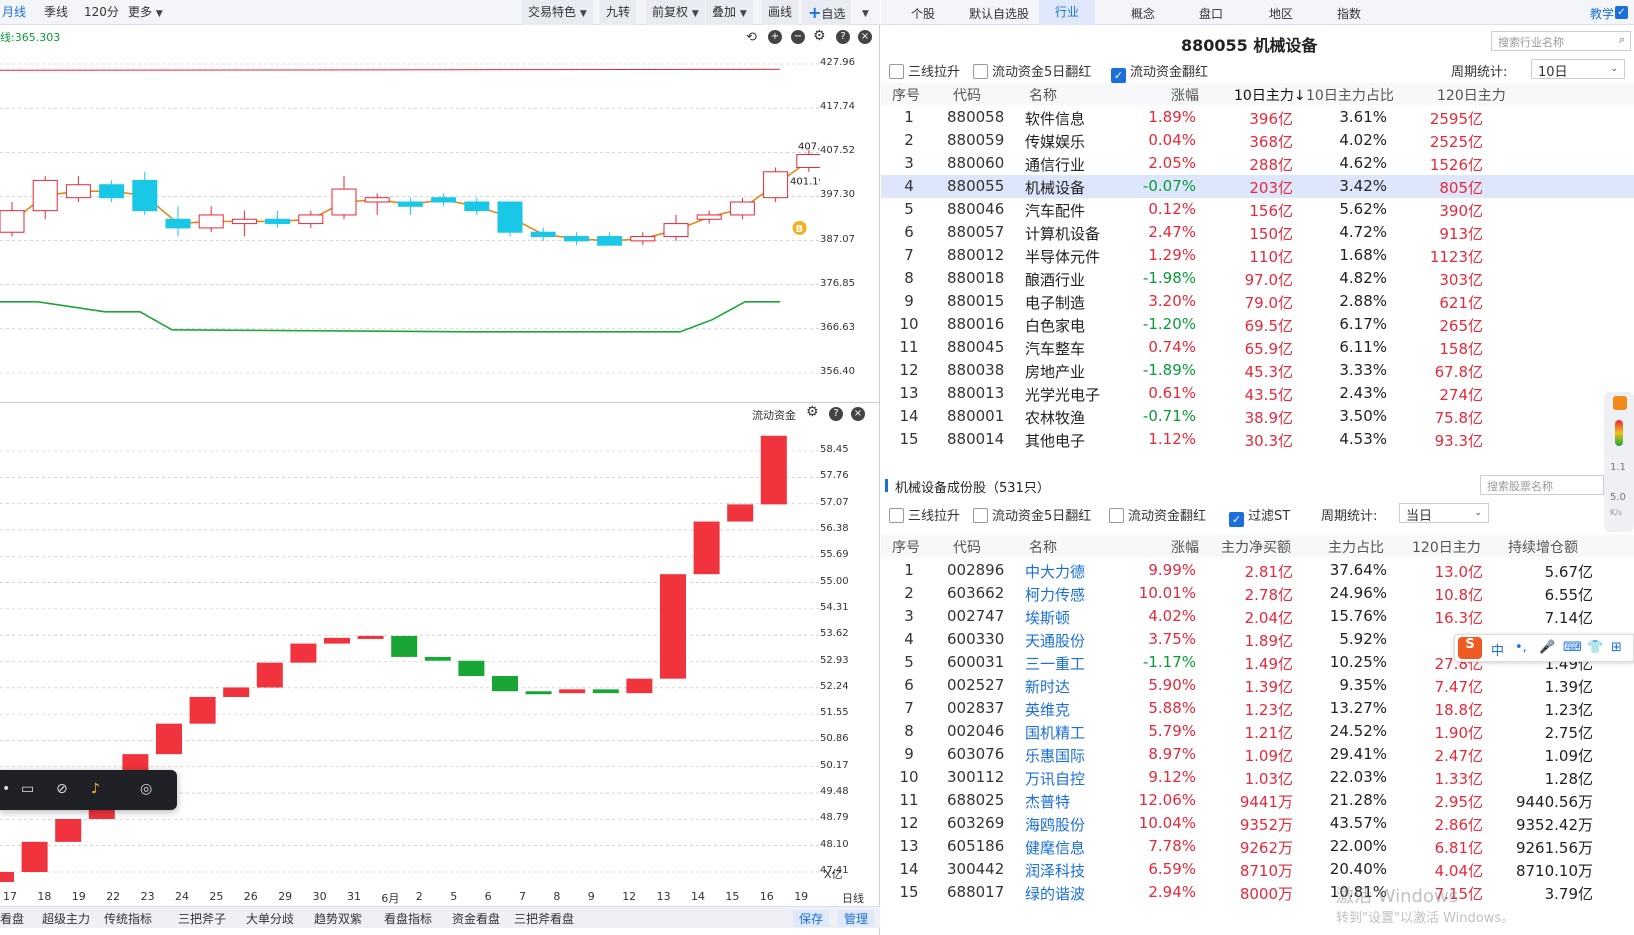  Describe the element at coordinates (128, 919) in the screenshot. I see `indicator-tab: 传统指标` at that location.